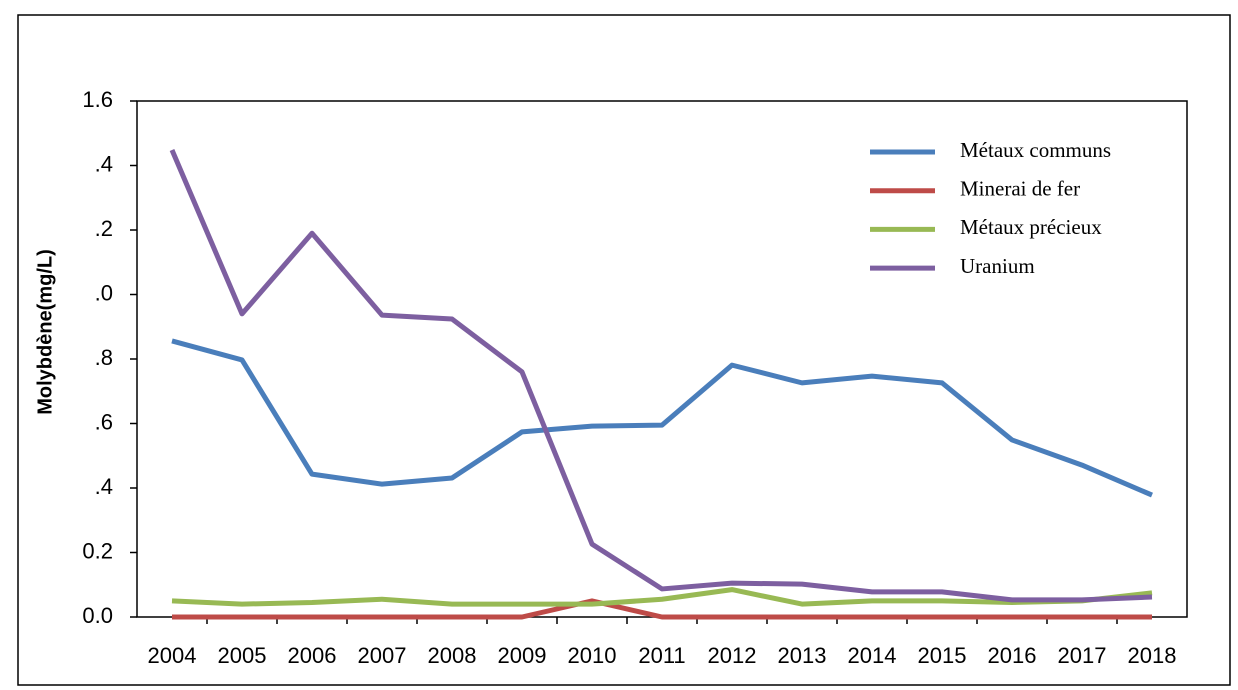  What do you see at coordinates (1031, 227) in the screenshot?
I see `legend-label: Métaux précieux` at bounding box center [1031, 227].